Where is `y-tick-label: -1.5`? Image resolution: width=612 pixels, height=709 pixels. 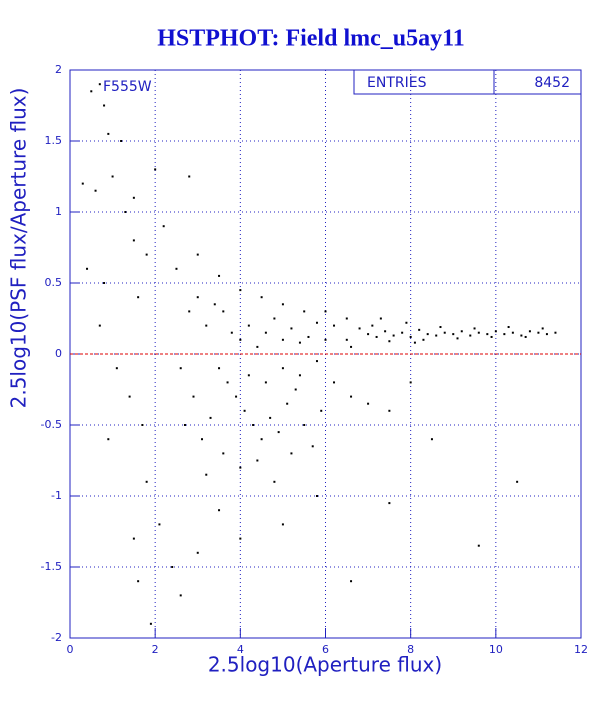
y-tick-label: -1.5 is located at coordinates (51, 566).